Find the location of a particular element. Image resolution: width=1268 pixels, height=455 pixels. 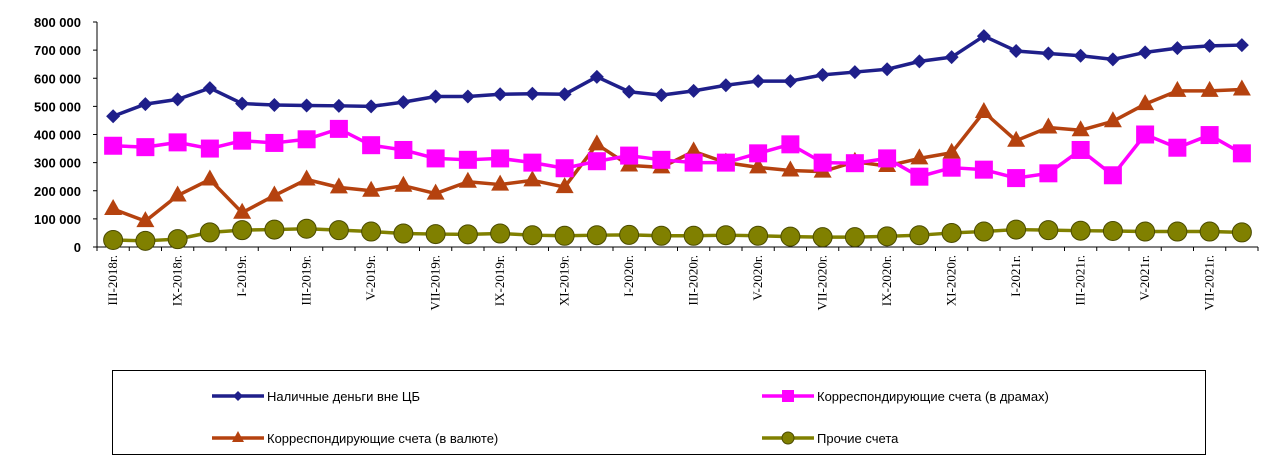

x-tick-label: III-2018г. is located at coordinates (112, 280).